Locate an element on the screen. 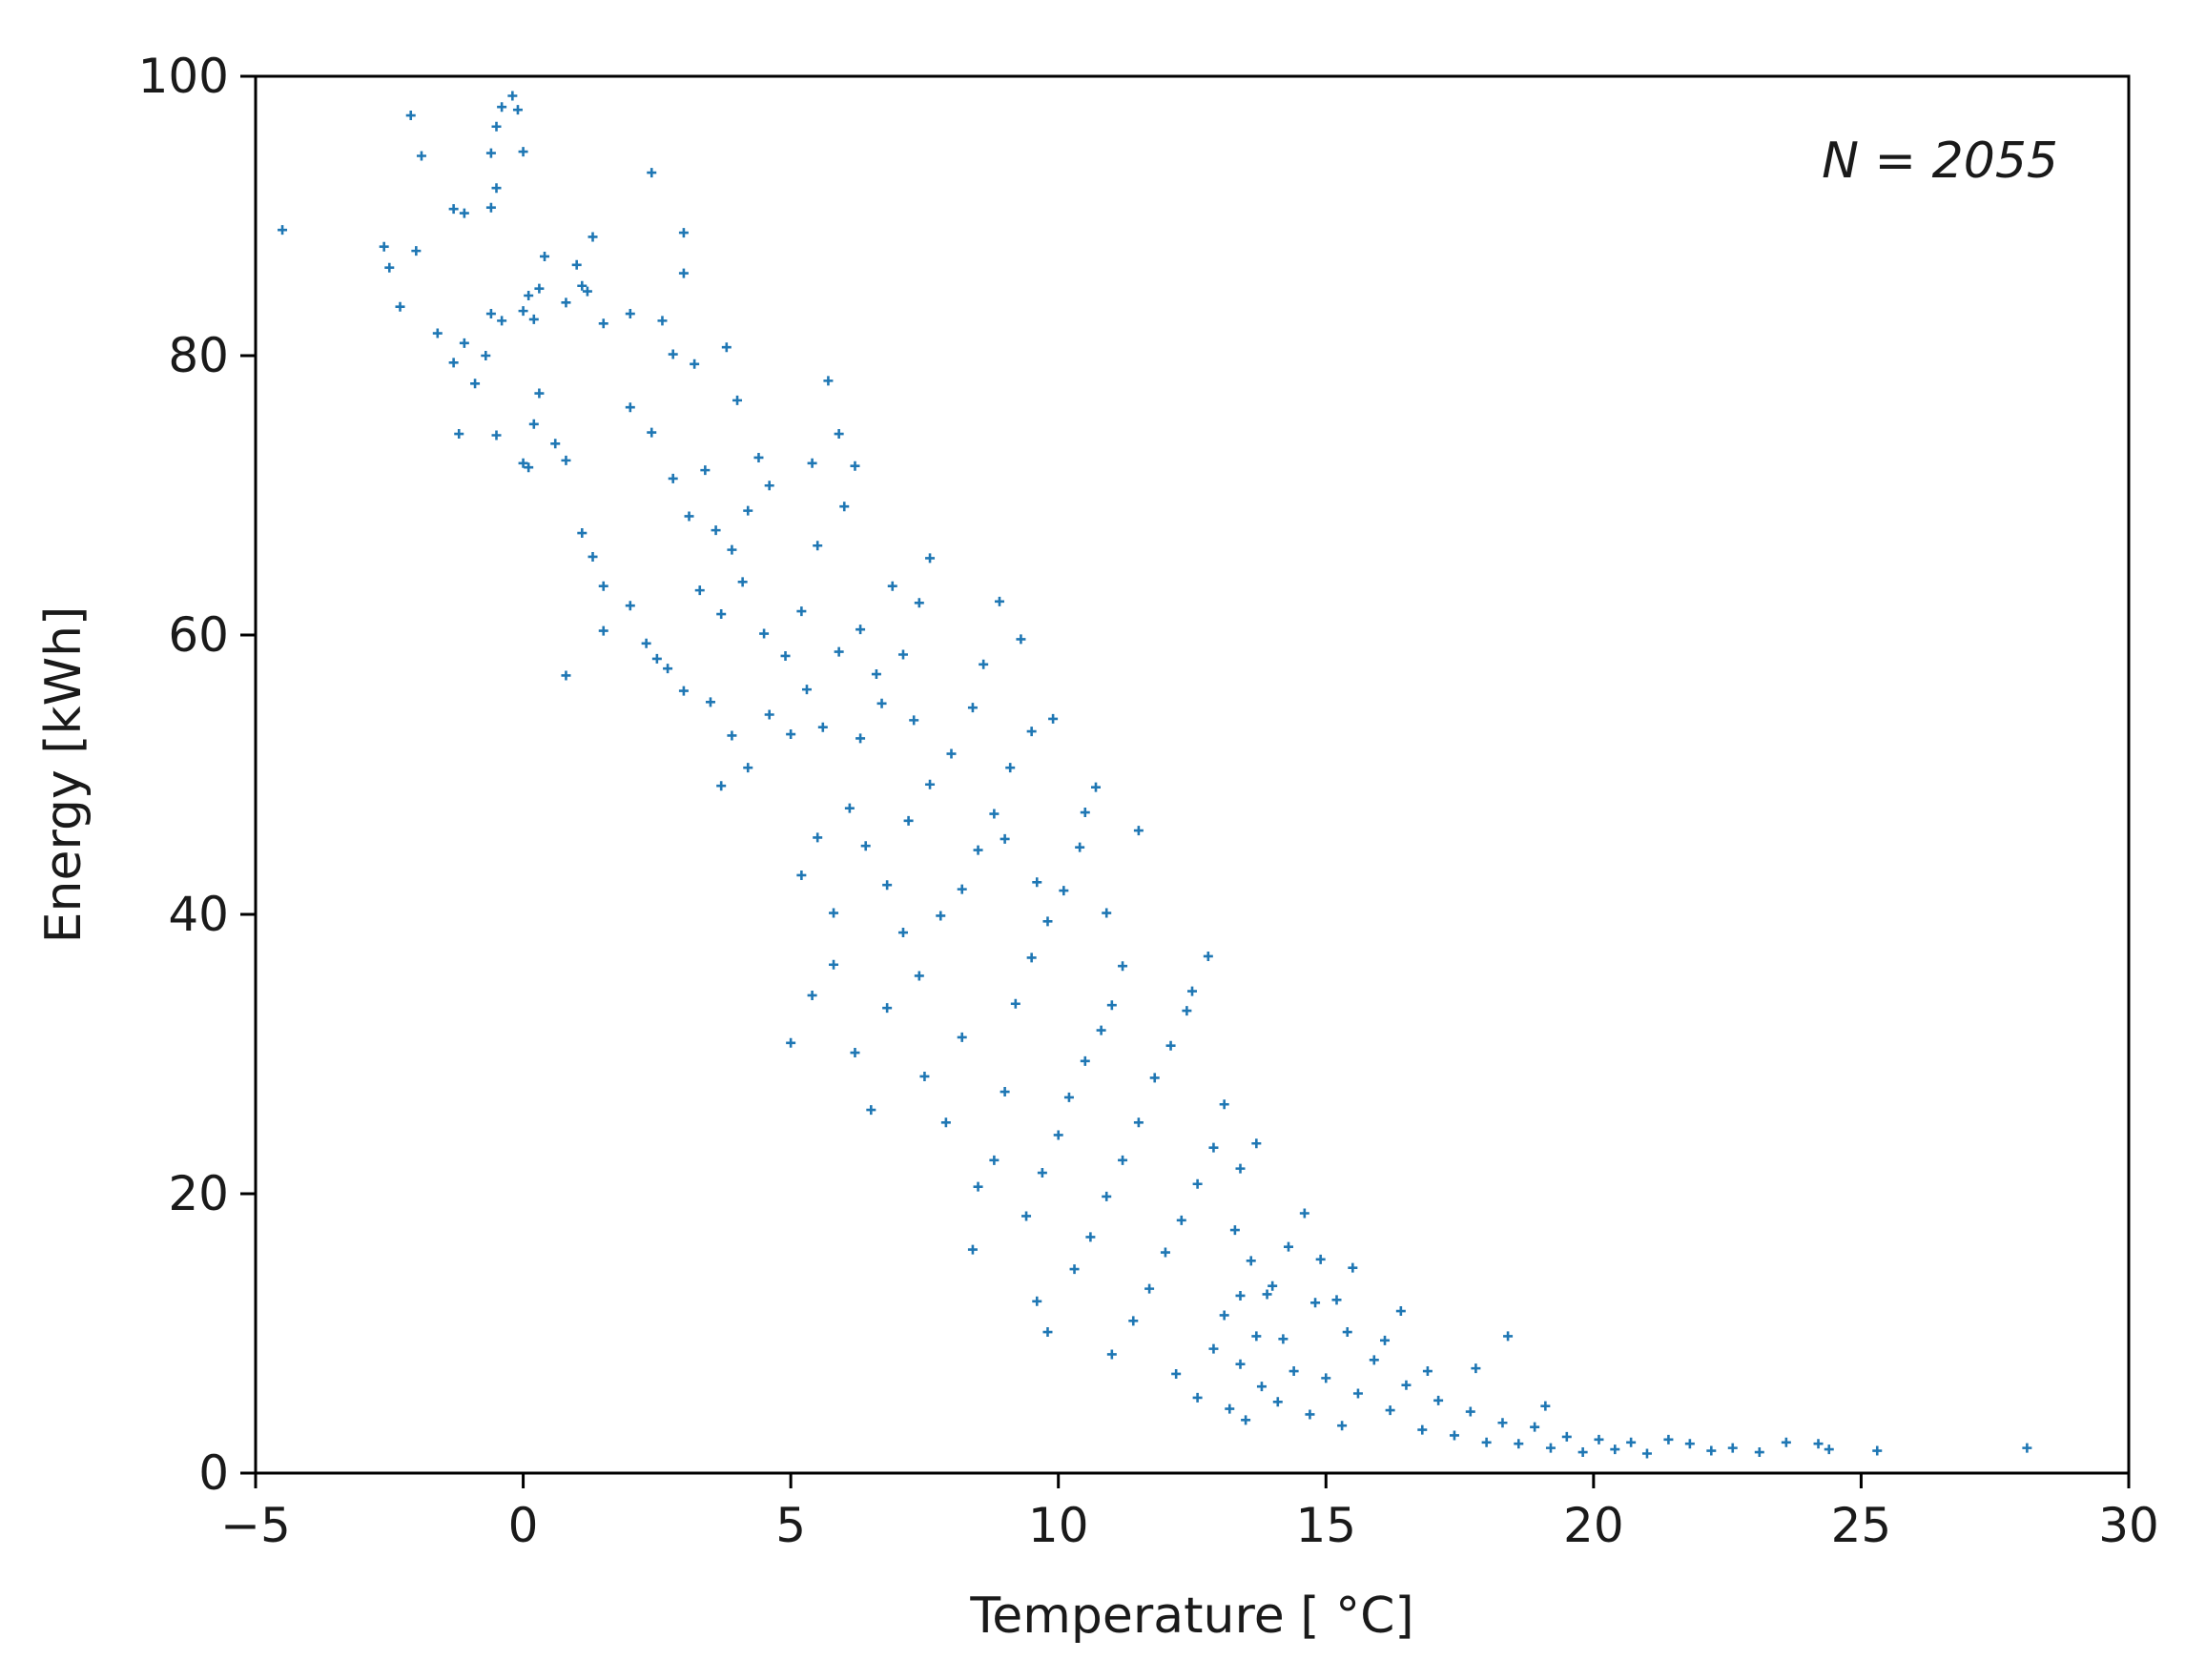 The height and width of the screenshot is (1680, 2185). x-tick-label: 25 is located at coordinates (1861, 1525).